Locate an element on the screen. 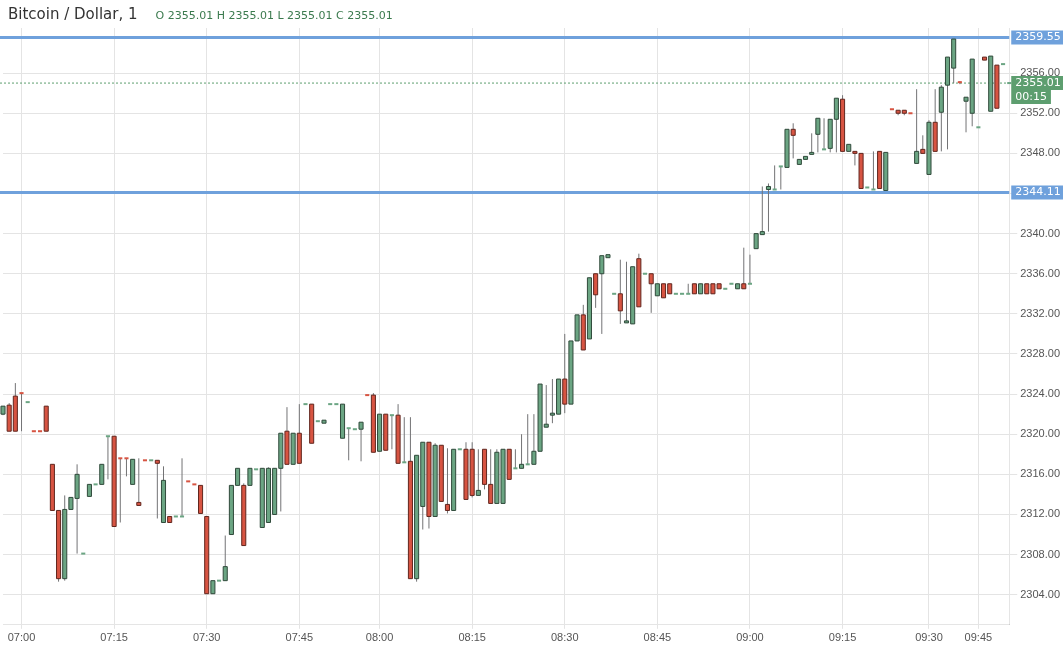 The width and height of the screenshot is (1063, 652). x-tick-label: 08:30 is located at coordinates (565, 637).